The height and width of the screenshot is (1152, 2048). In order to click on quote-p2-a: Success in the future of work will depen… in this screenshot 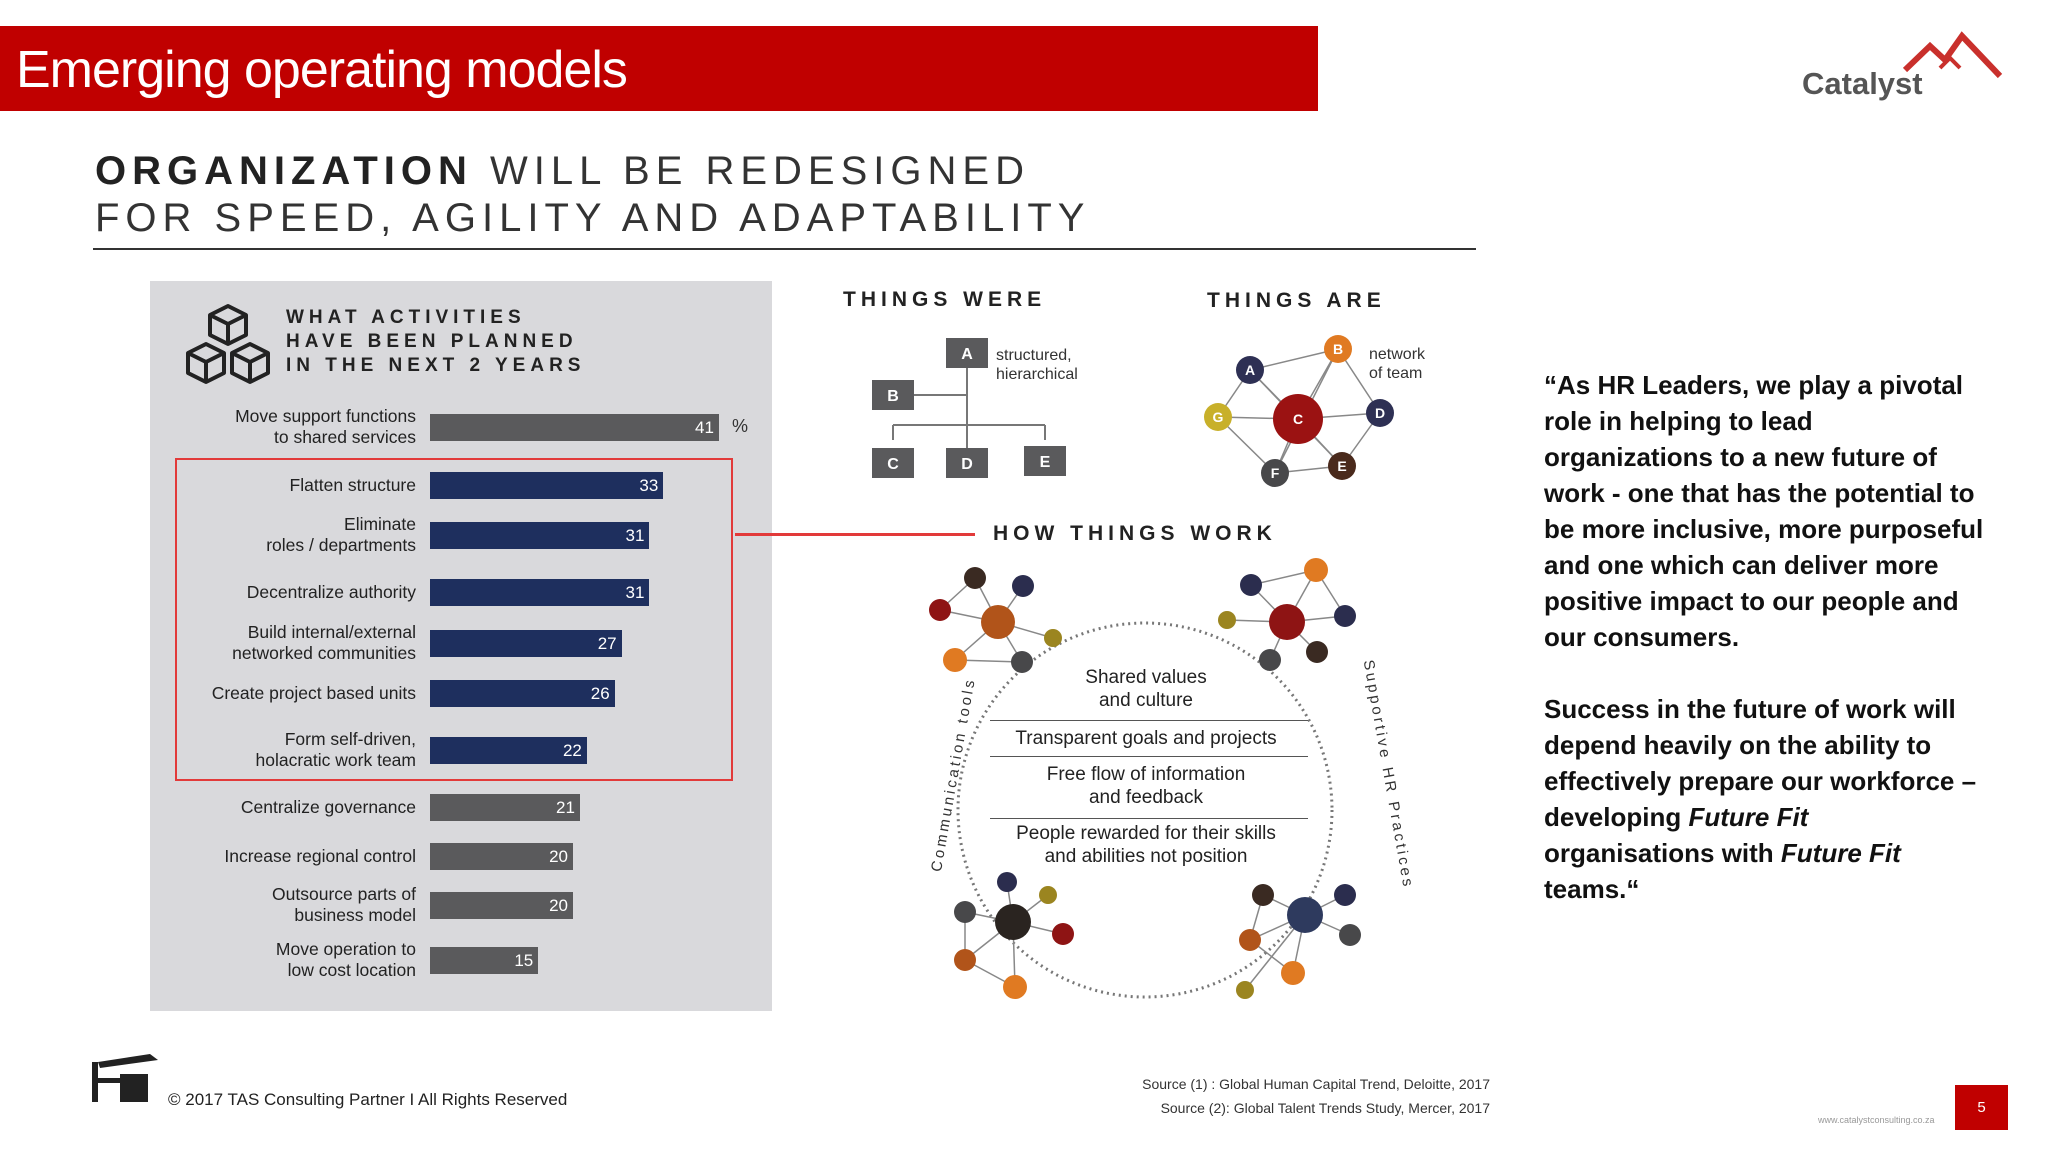, I will do `click(1760, 763)`.